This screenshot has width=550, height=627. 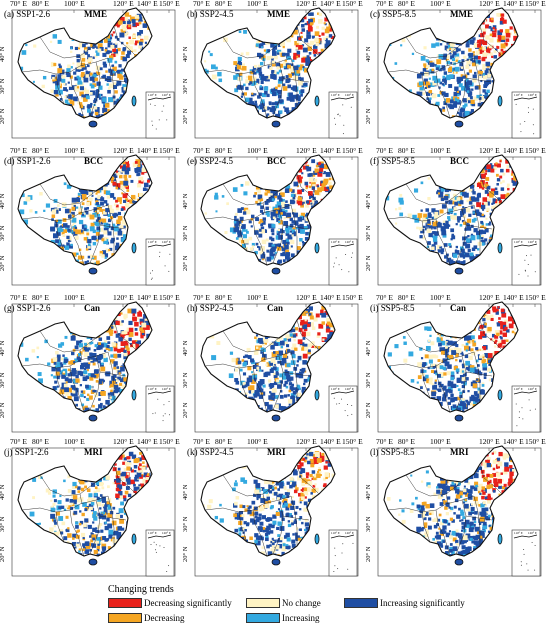 I want to click on country-outline, so click(x=451, y=63).